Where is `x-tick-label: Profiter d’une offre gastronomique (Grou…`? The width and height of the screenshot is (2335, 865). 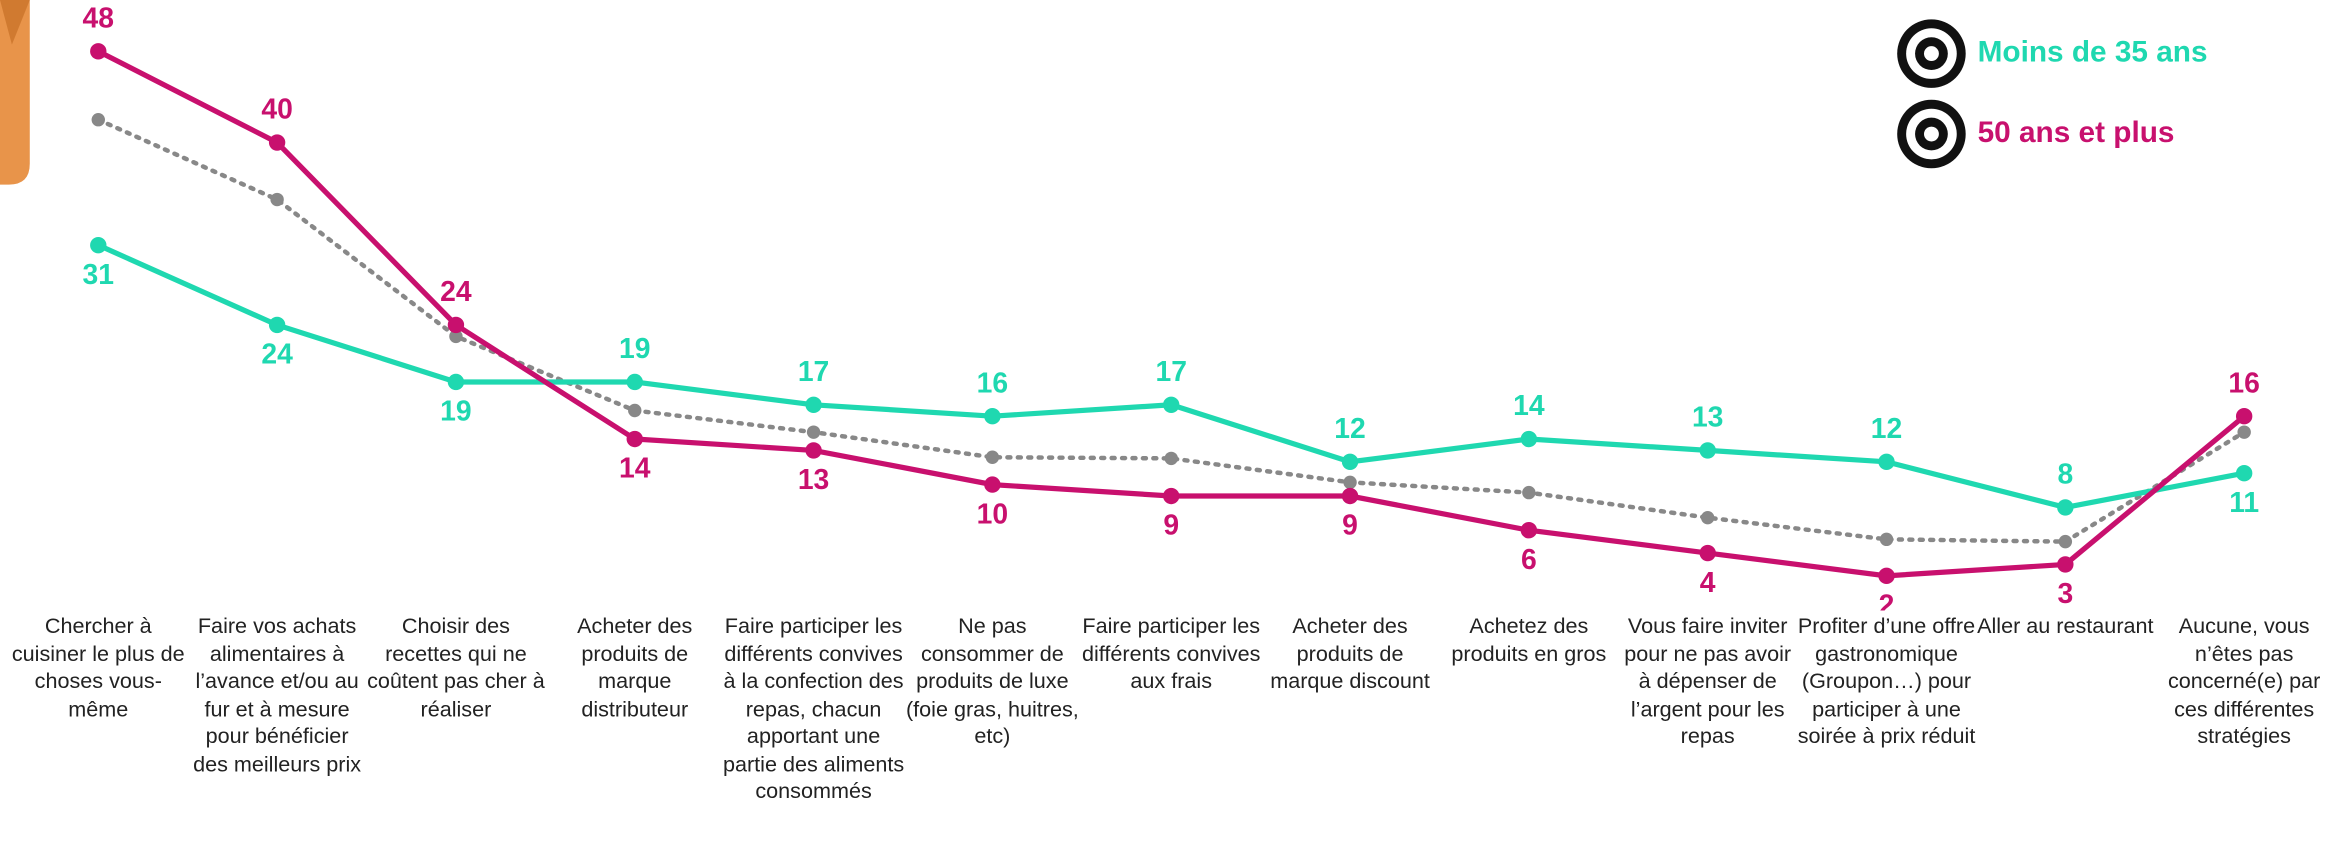 x-tick-label: Profiter d’une offre gastronomique (Grou… is located at coordinates (1886, 682).